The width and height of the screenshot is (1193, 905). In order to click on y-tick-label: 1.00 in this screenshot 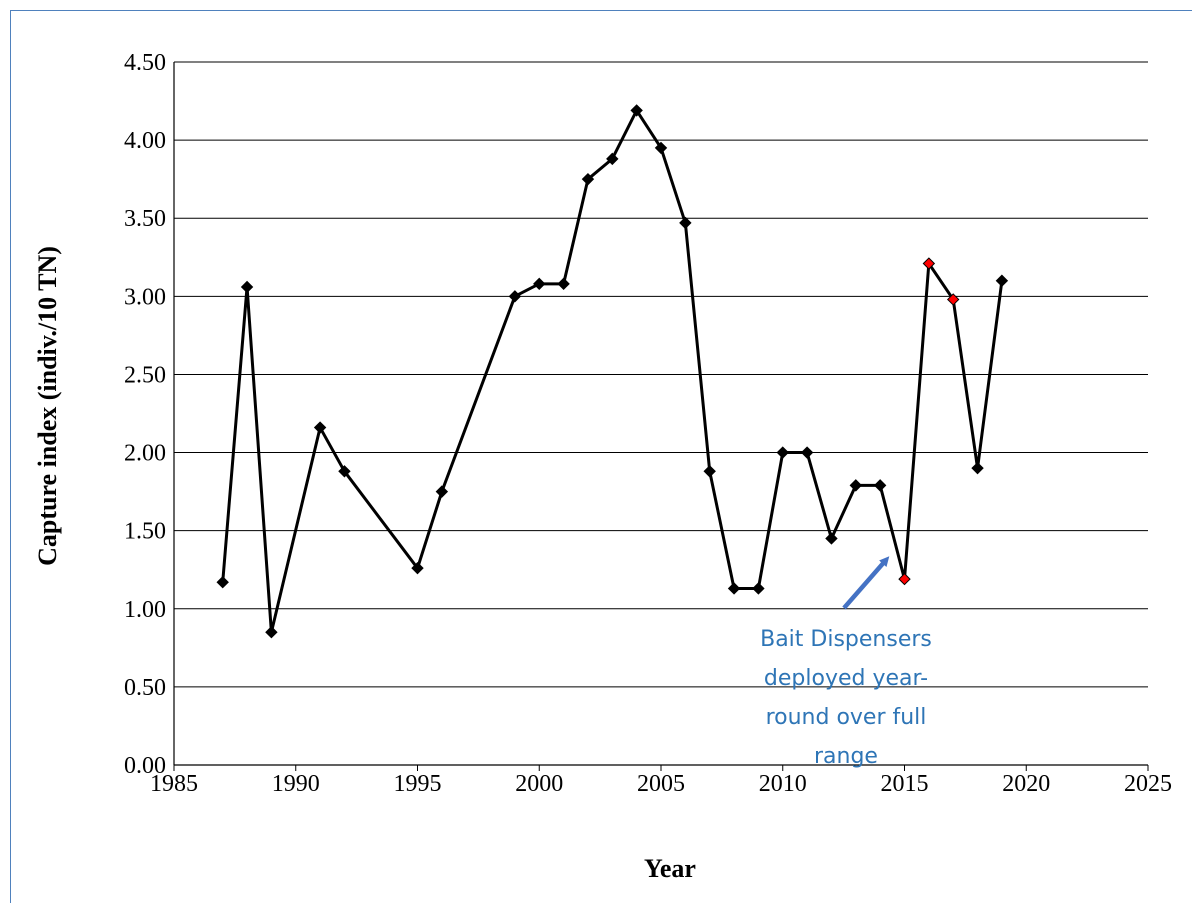, I will do `click(145, 610)`.